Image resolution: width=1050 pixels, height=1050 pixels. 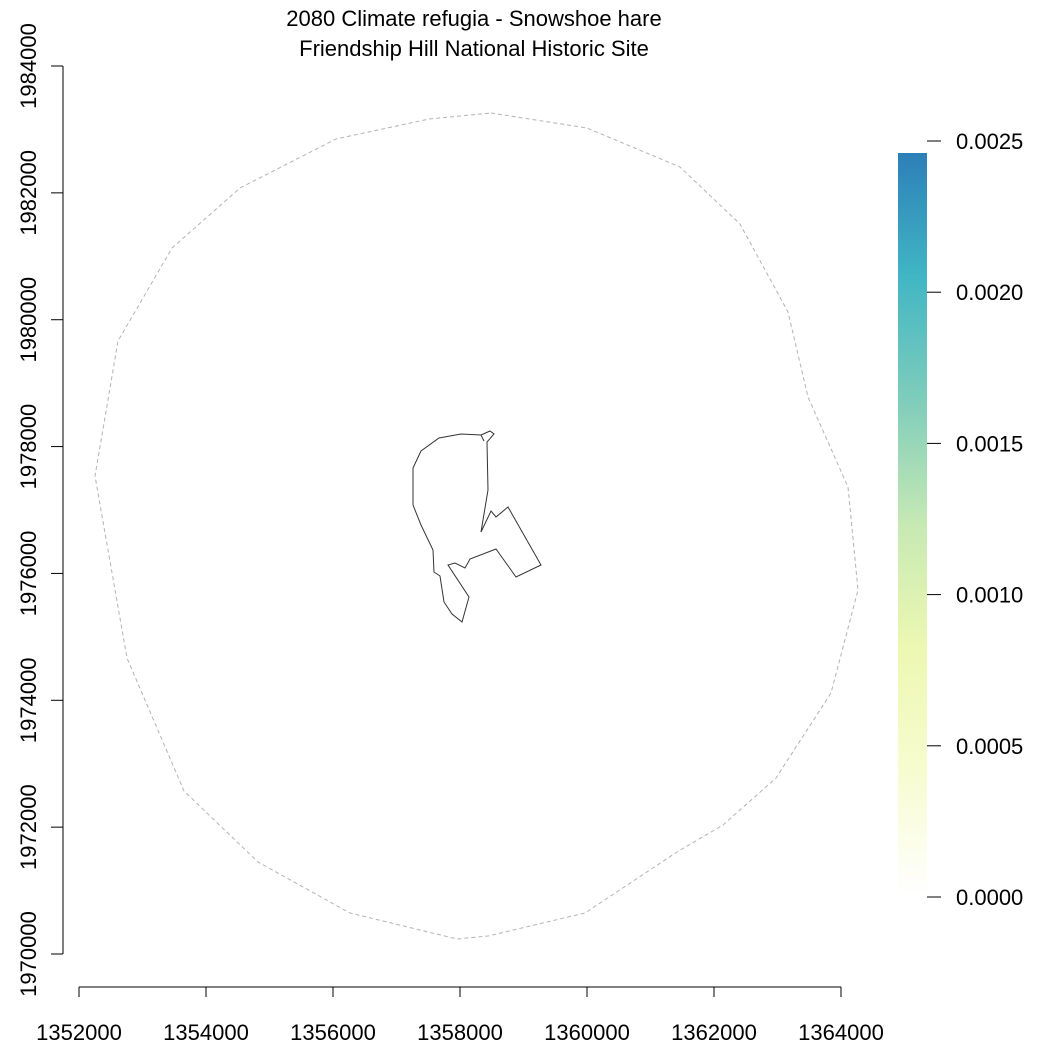 I want to click on y-tick-label: 1984000, so click(x=28, y=66).